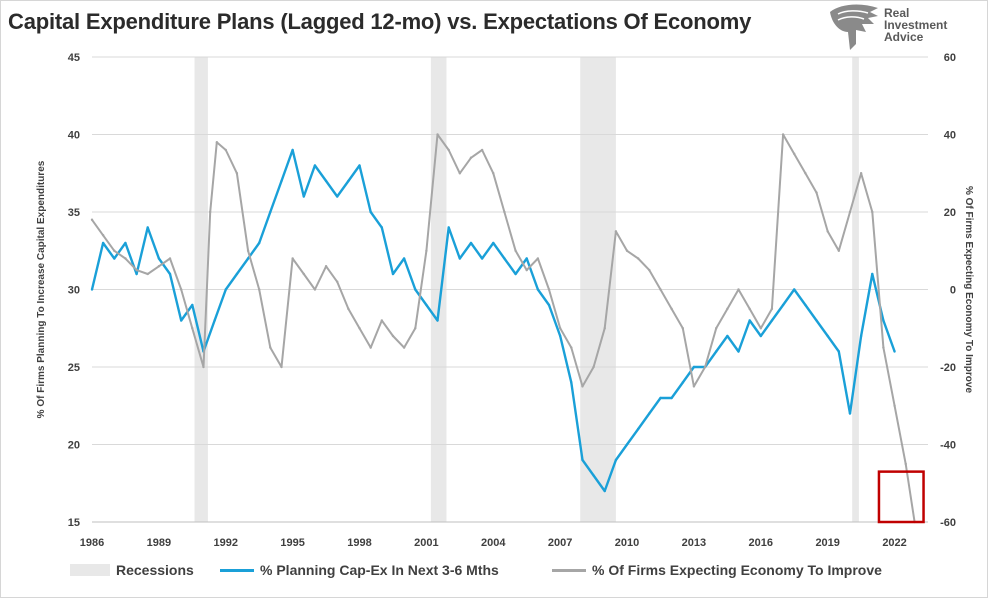  What do you see at coordinates (159, 543) in the screenshot?
I see `x-tick-label: 1989` at bounding box center [159, 543].